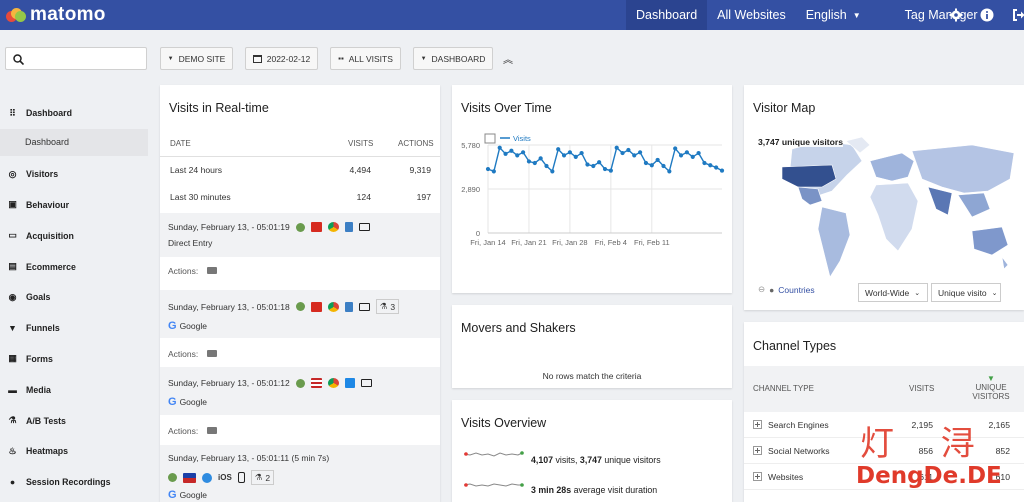  I want to click on info-icon, so click(987, 15).